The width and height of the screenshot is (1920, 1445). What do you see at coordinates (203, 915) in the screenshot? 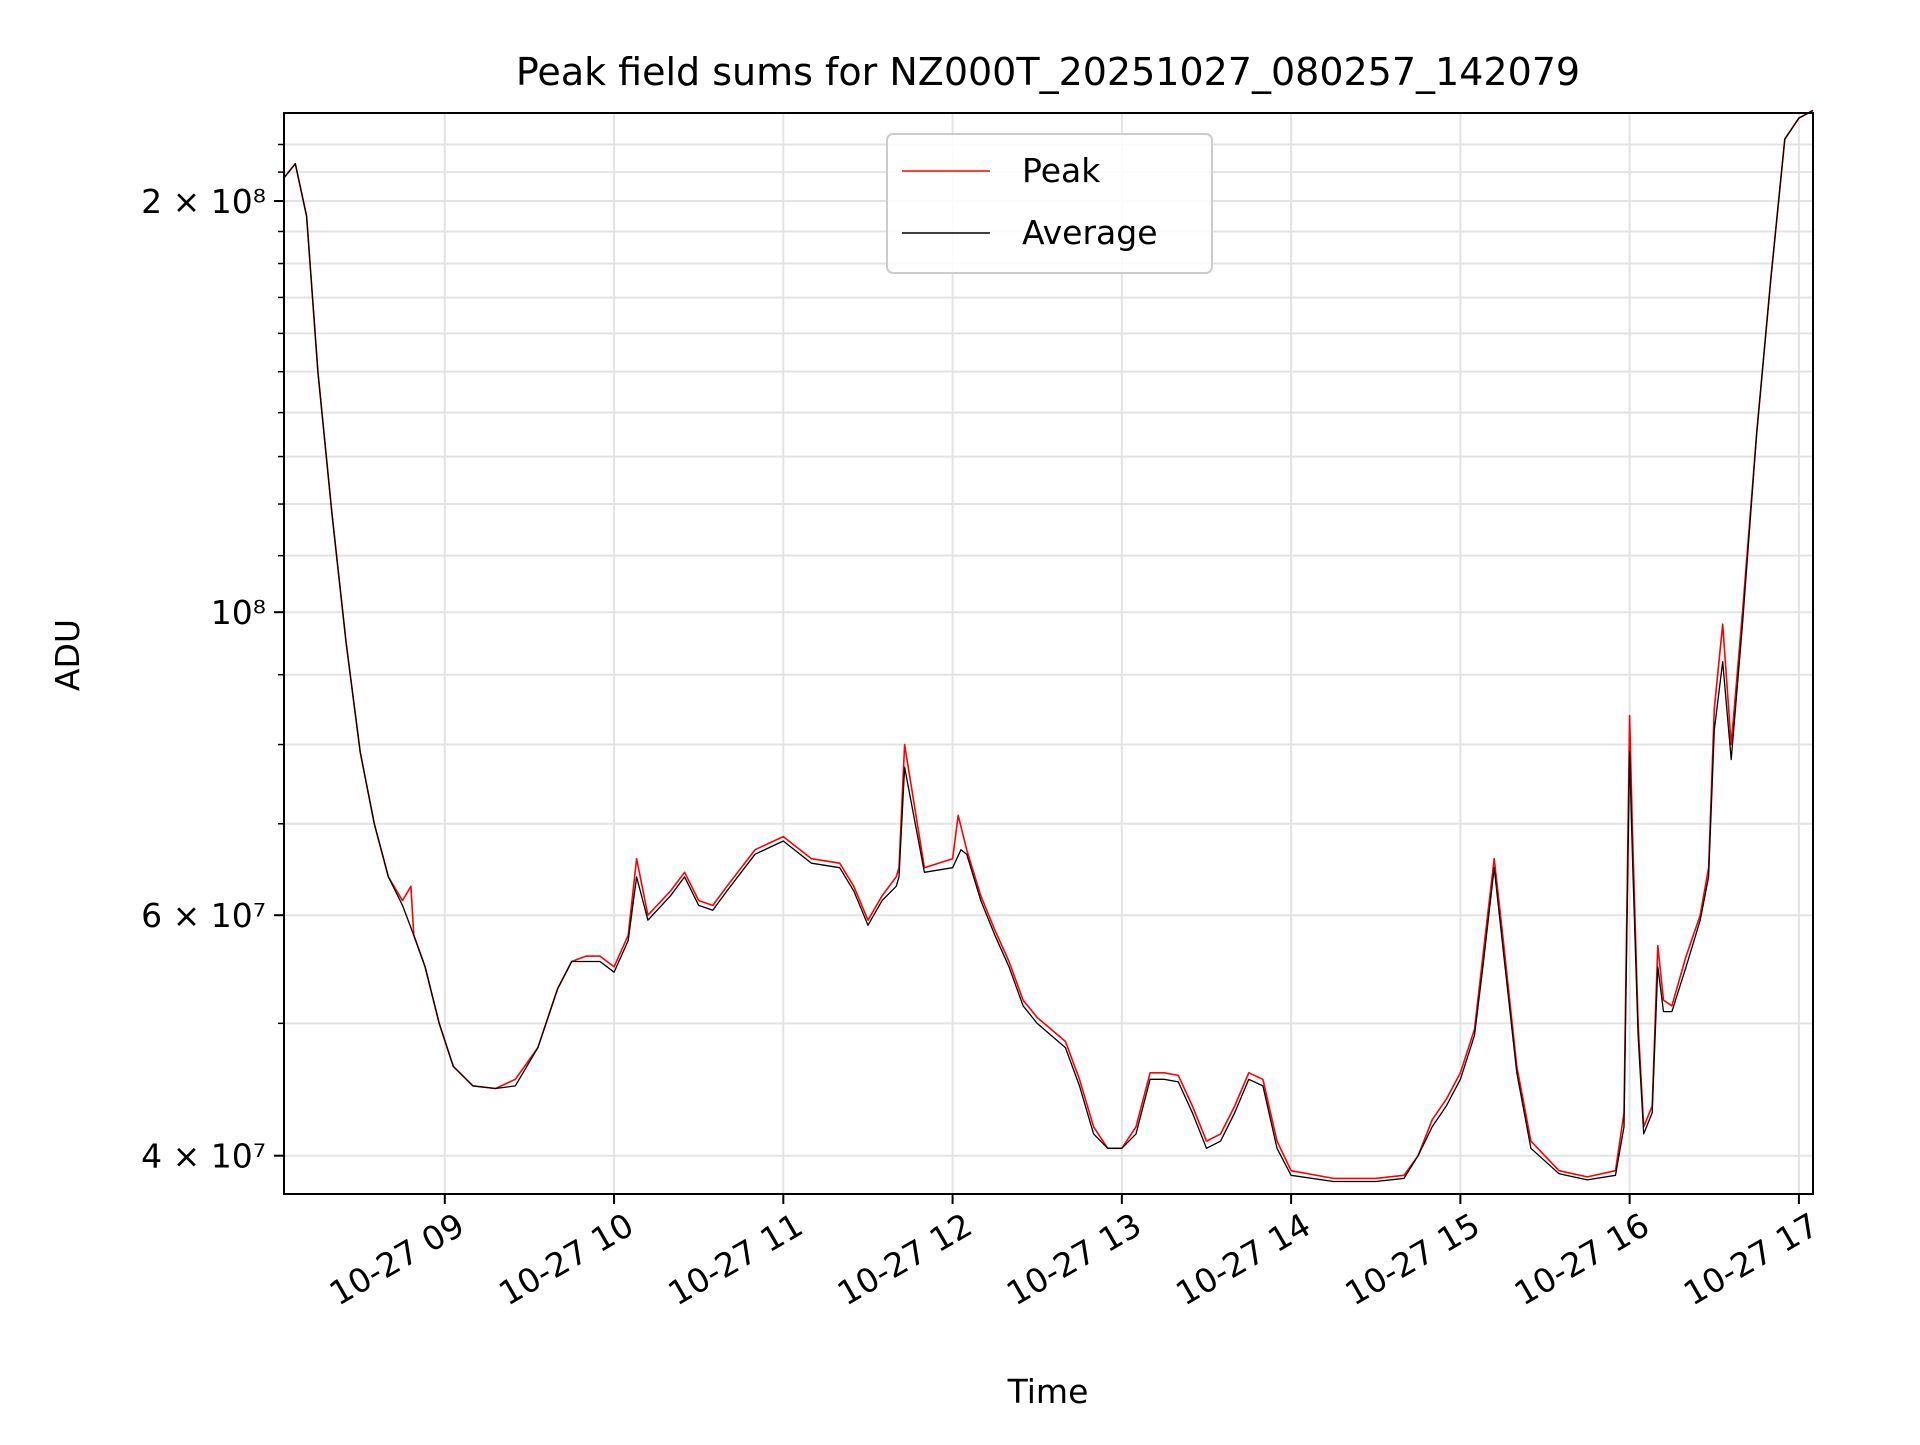
I see `y-tick-label: 6 × 10⁷` at bounding box center [203, 915].